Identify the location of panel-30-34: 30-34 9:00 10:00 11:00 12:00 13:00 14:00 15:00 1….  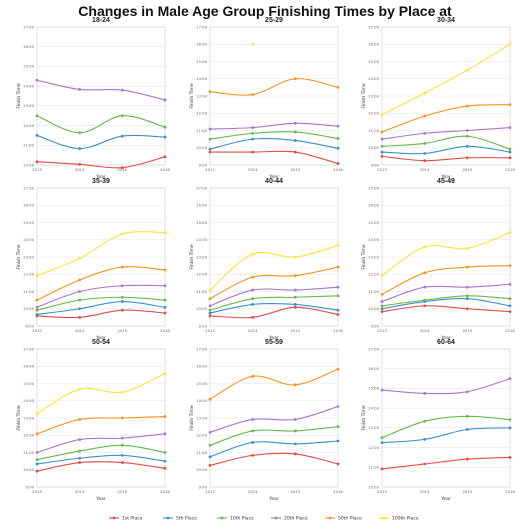
(438, 98).